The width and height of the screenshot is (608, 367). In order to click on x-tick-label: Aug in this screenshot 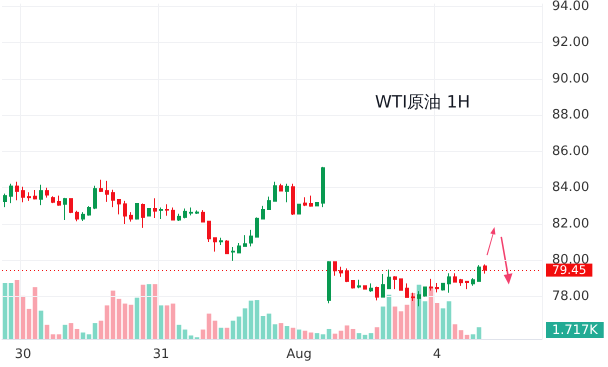, I will do `click(299, 354)`.